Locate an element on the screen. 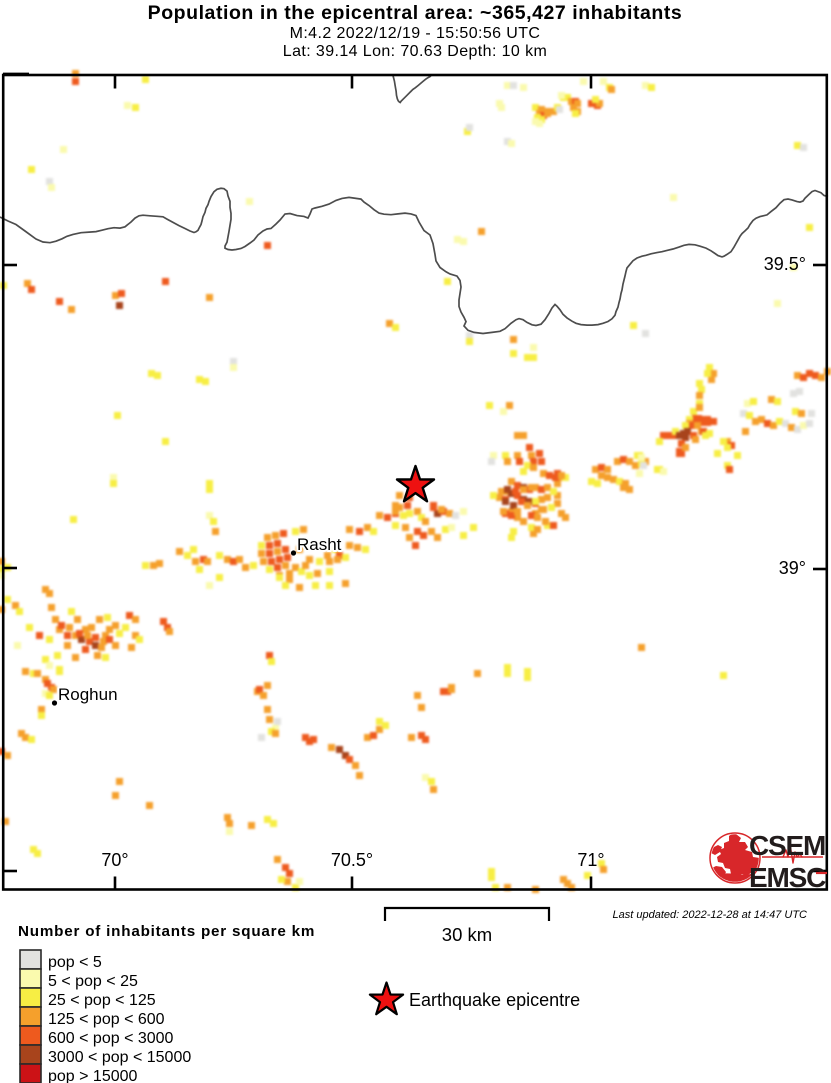 This screenshot has width=831, height=1083. svg-text:Last updated: 2022-12-28 at 14: Last updated: 2022-12-28 at 14:47 UTC is located at coordinates (710, 915).